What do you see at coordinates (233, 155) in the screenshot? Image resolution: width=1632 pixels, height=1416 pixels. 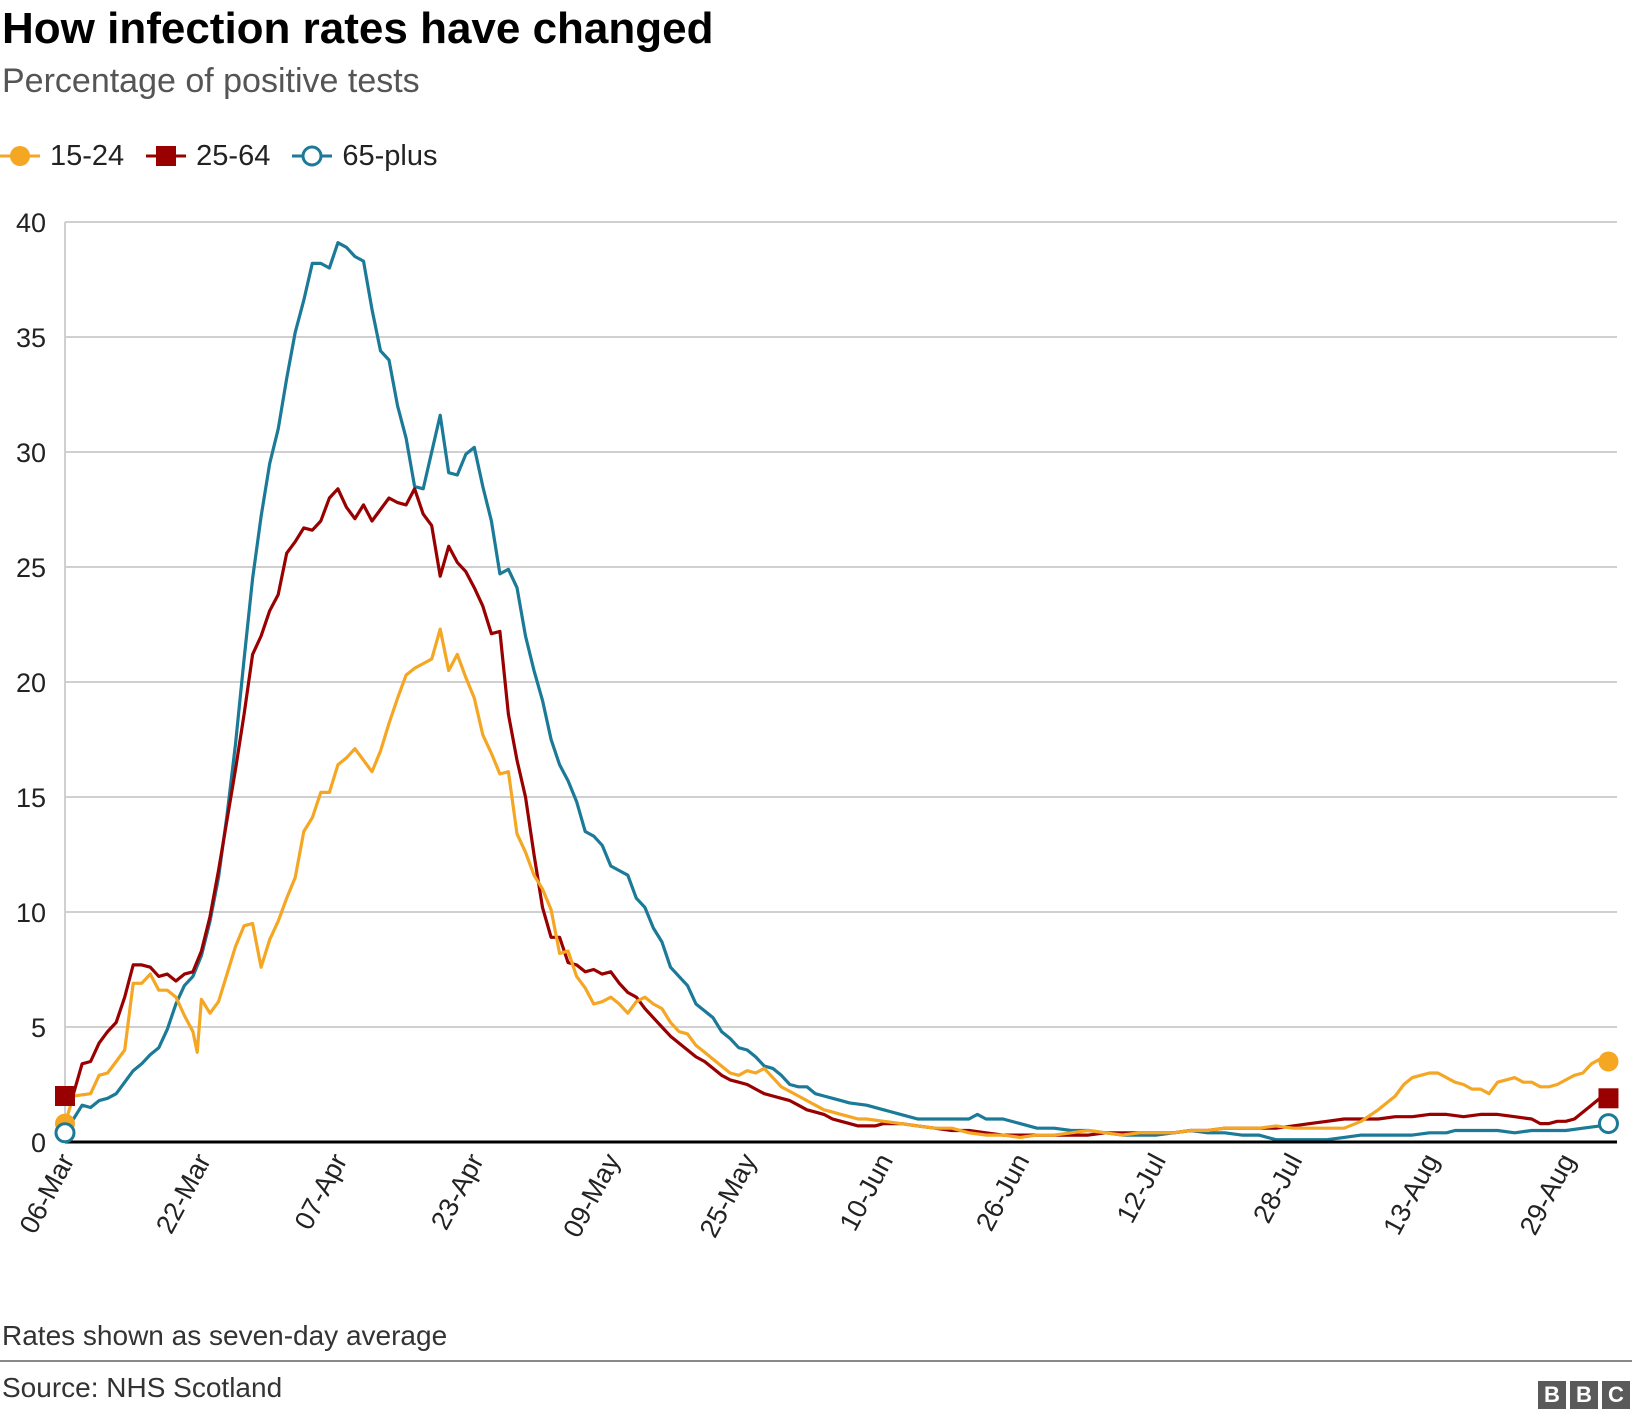 I see `legend-label-25-64: 25-64` at bounding box center [233, 155].